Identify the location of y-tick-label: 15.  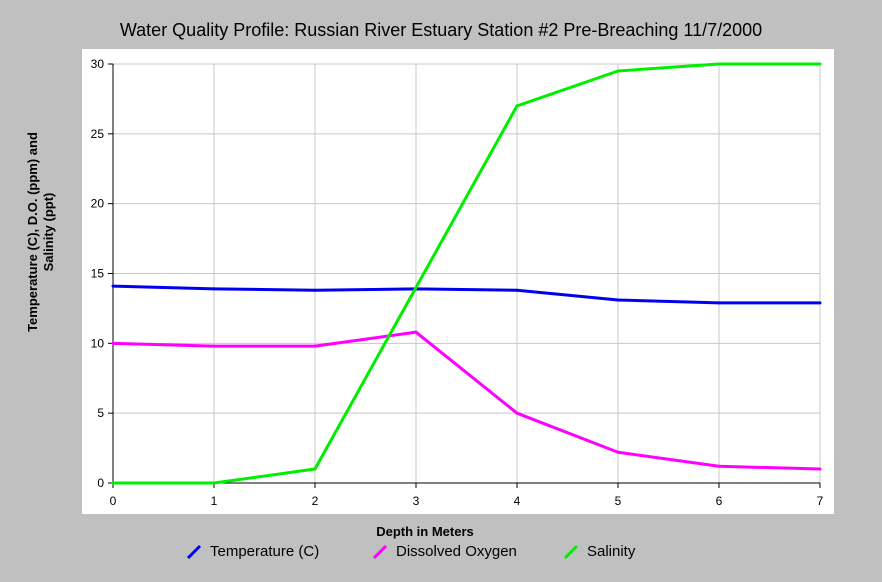
(98, 274).